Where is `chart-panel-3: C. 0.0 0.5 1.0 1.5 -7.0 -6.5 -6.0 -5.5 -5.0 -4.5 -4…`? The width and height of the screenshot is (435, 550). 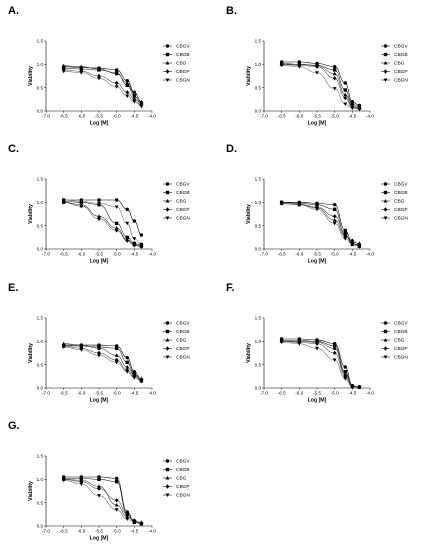
chart-panel-3: C. 0.0 0.5 1.0 1.5 -7.0 -6.5 -6.0 -5.5 -5.0 -4.5 -4… is located at coordinates (99, 204).